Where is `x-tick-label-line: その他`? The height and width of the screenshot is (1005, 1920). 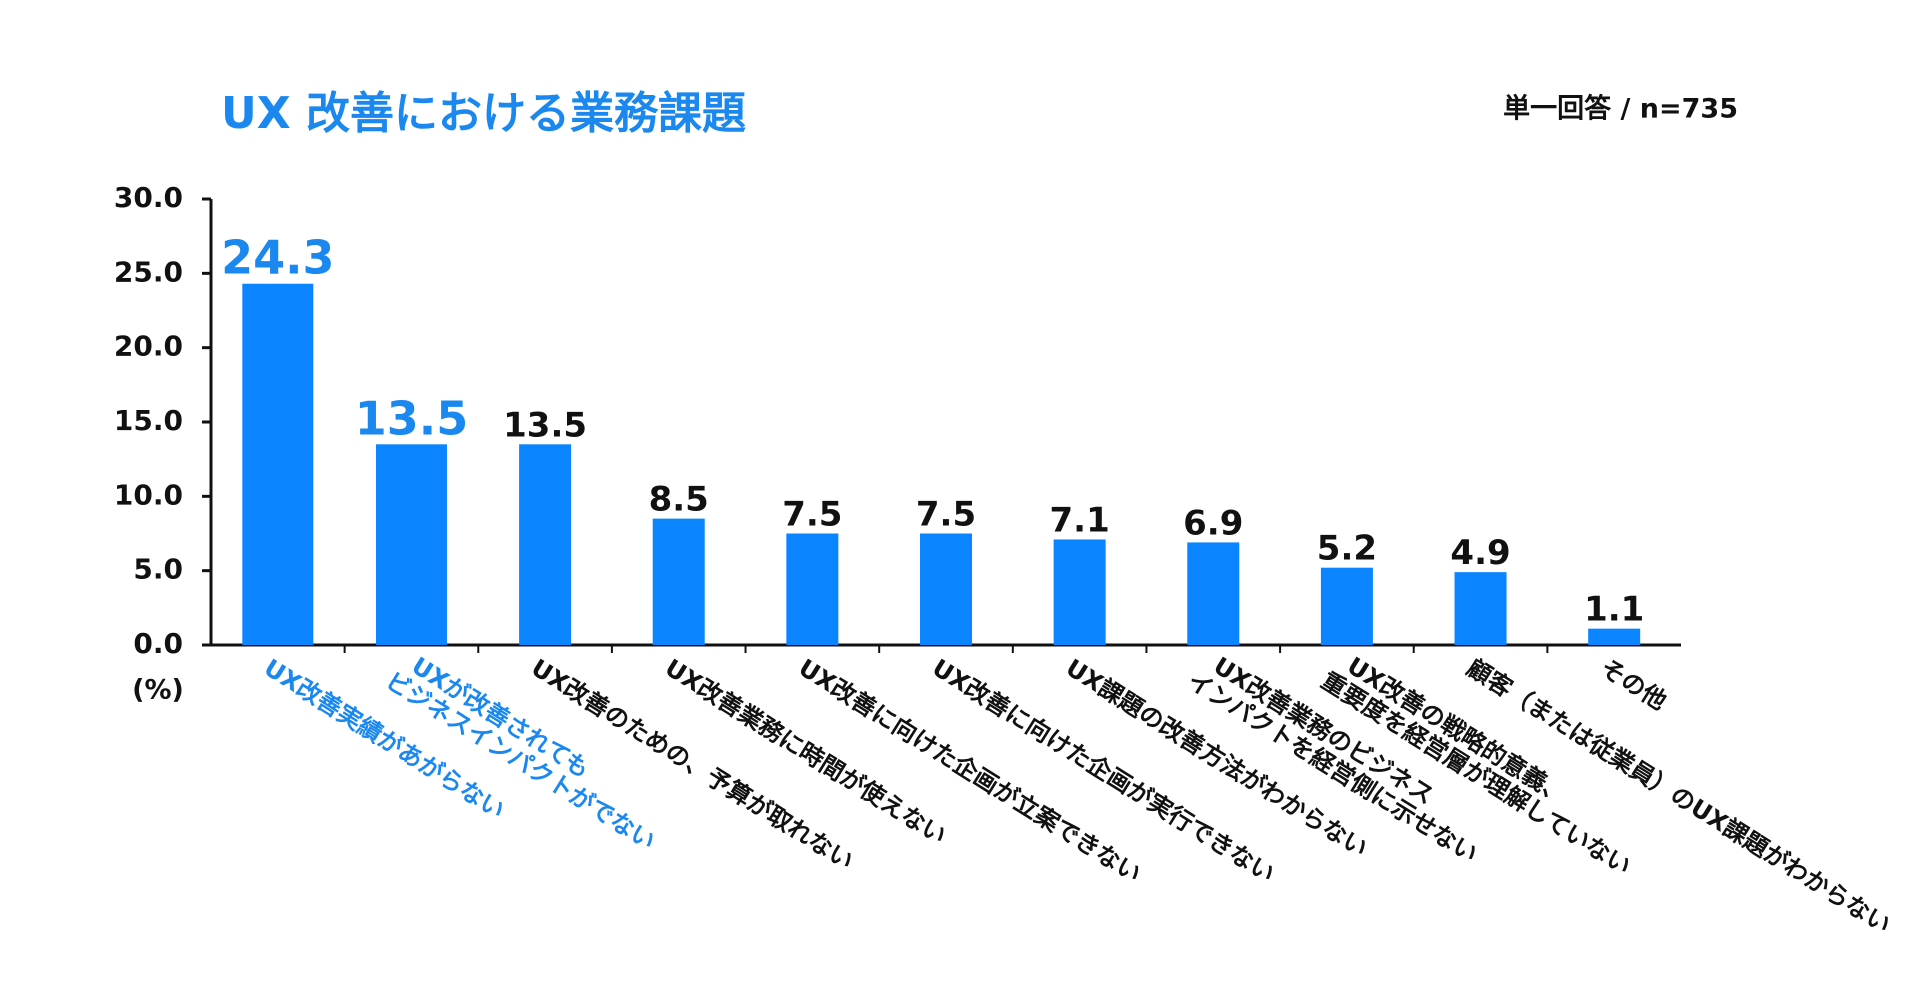 x-tick-label-line: その他 is located at coordinates (1634, 684).